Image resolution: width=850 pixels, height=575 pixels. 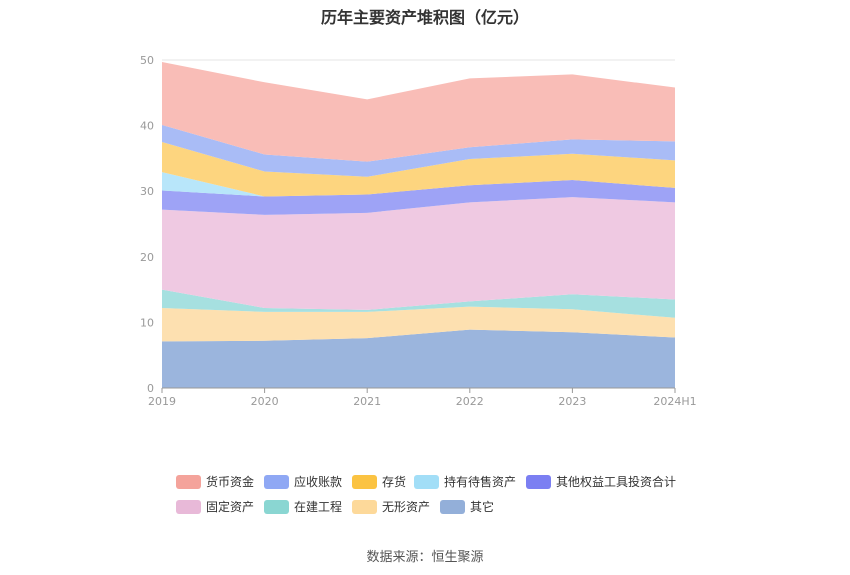 I want to click on legend-item-inventory: 存货, so click(x=379, y=481).